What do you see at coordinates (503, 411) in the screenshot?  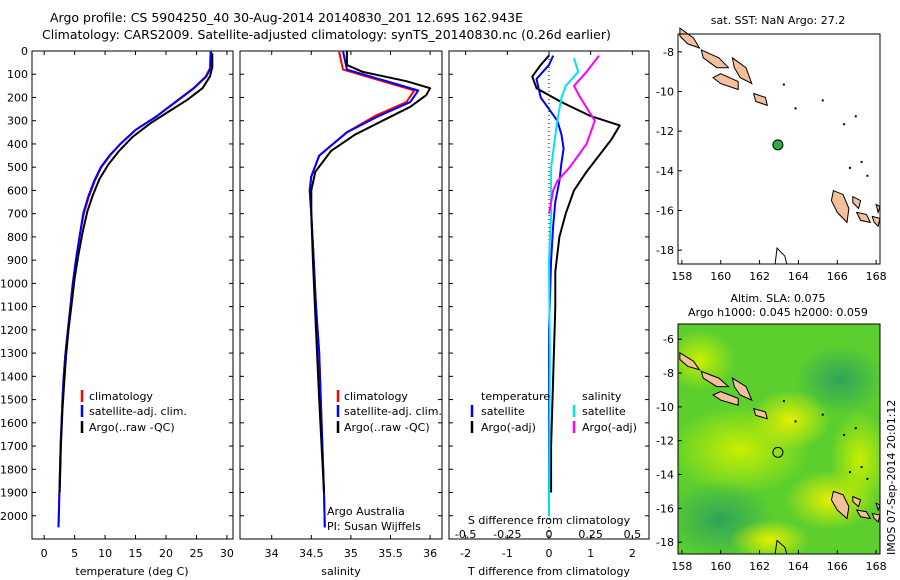 I see `legend-t-satellite-label: satellite` at bounding box center [503, 411].